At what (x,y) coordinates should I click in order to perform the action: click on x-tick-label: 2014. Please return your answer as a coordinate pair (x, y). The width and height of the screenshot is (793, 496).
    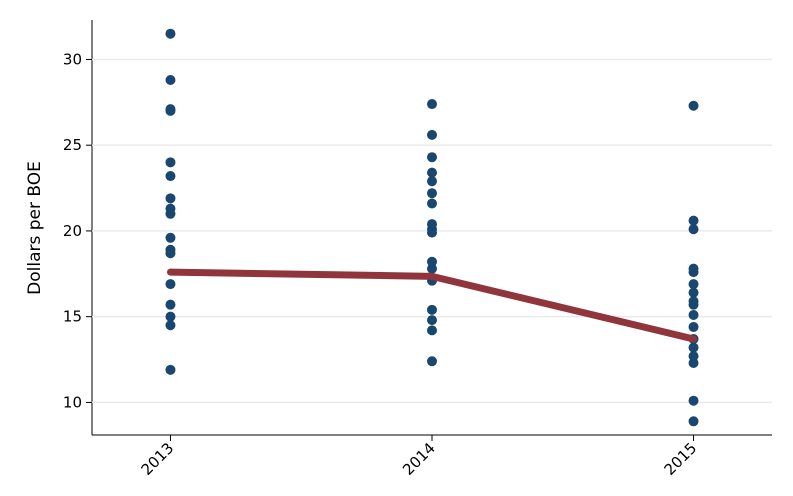
    Looking at the image, I should click on (419, 459).